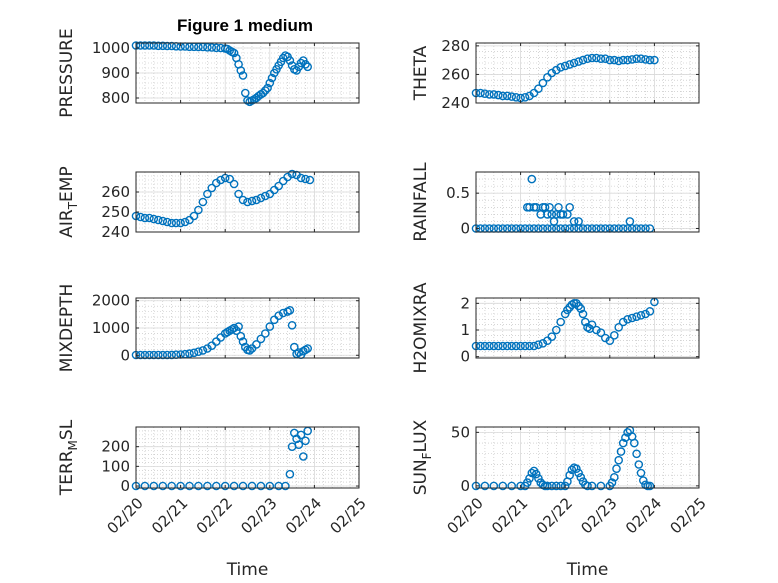  Describe the element at coordinates (465, 486) in the screenshot. I see `y-tick-label: 0` at that location.